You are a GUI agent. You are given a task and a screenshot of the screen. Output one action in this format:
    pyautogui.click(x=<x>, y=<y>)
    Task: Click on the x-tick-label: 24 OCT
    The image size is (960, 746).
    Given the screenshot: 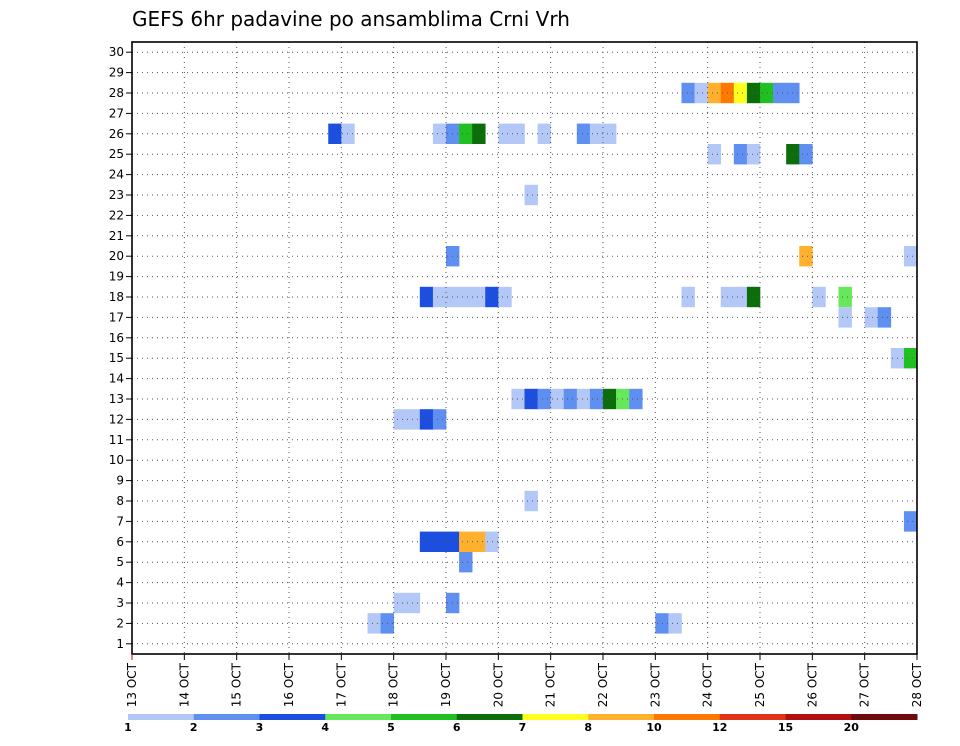 What is the action you would take?
    pyautogui.click(x=708, y=684)
    